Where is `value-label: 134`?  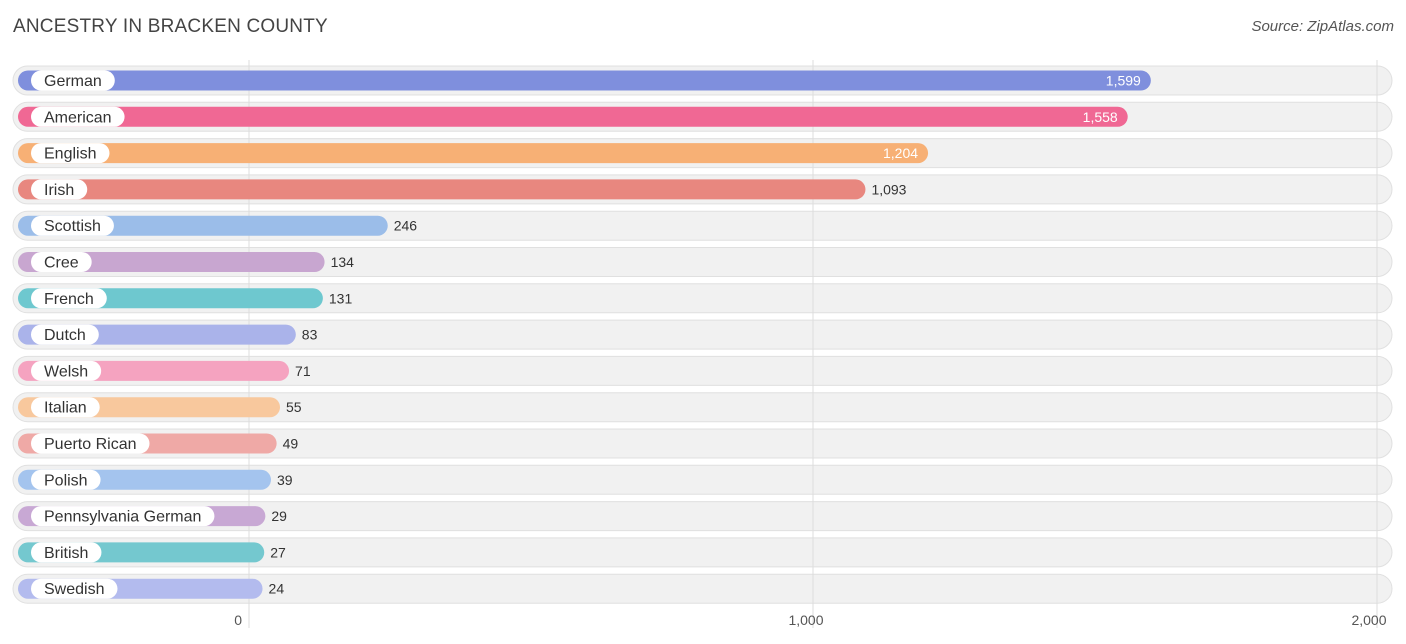
value-label: 134 is located at coordinates (343, 262).